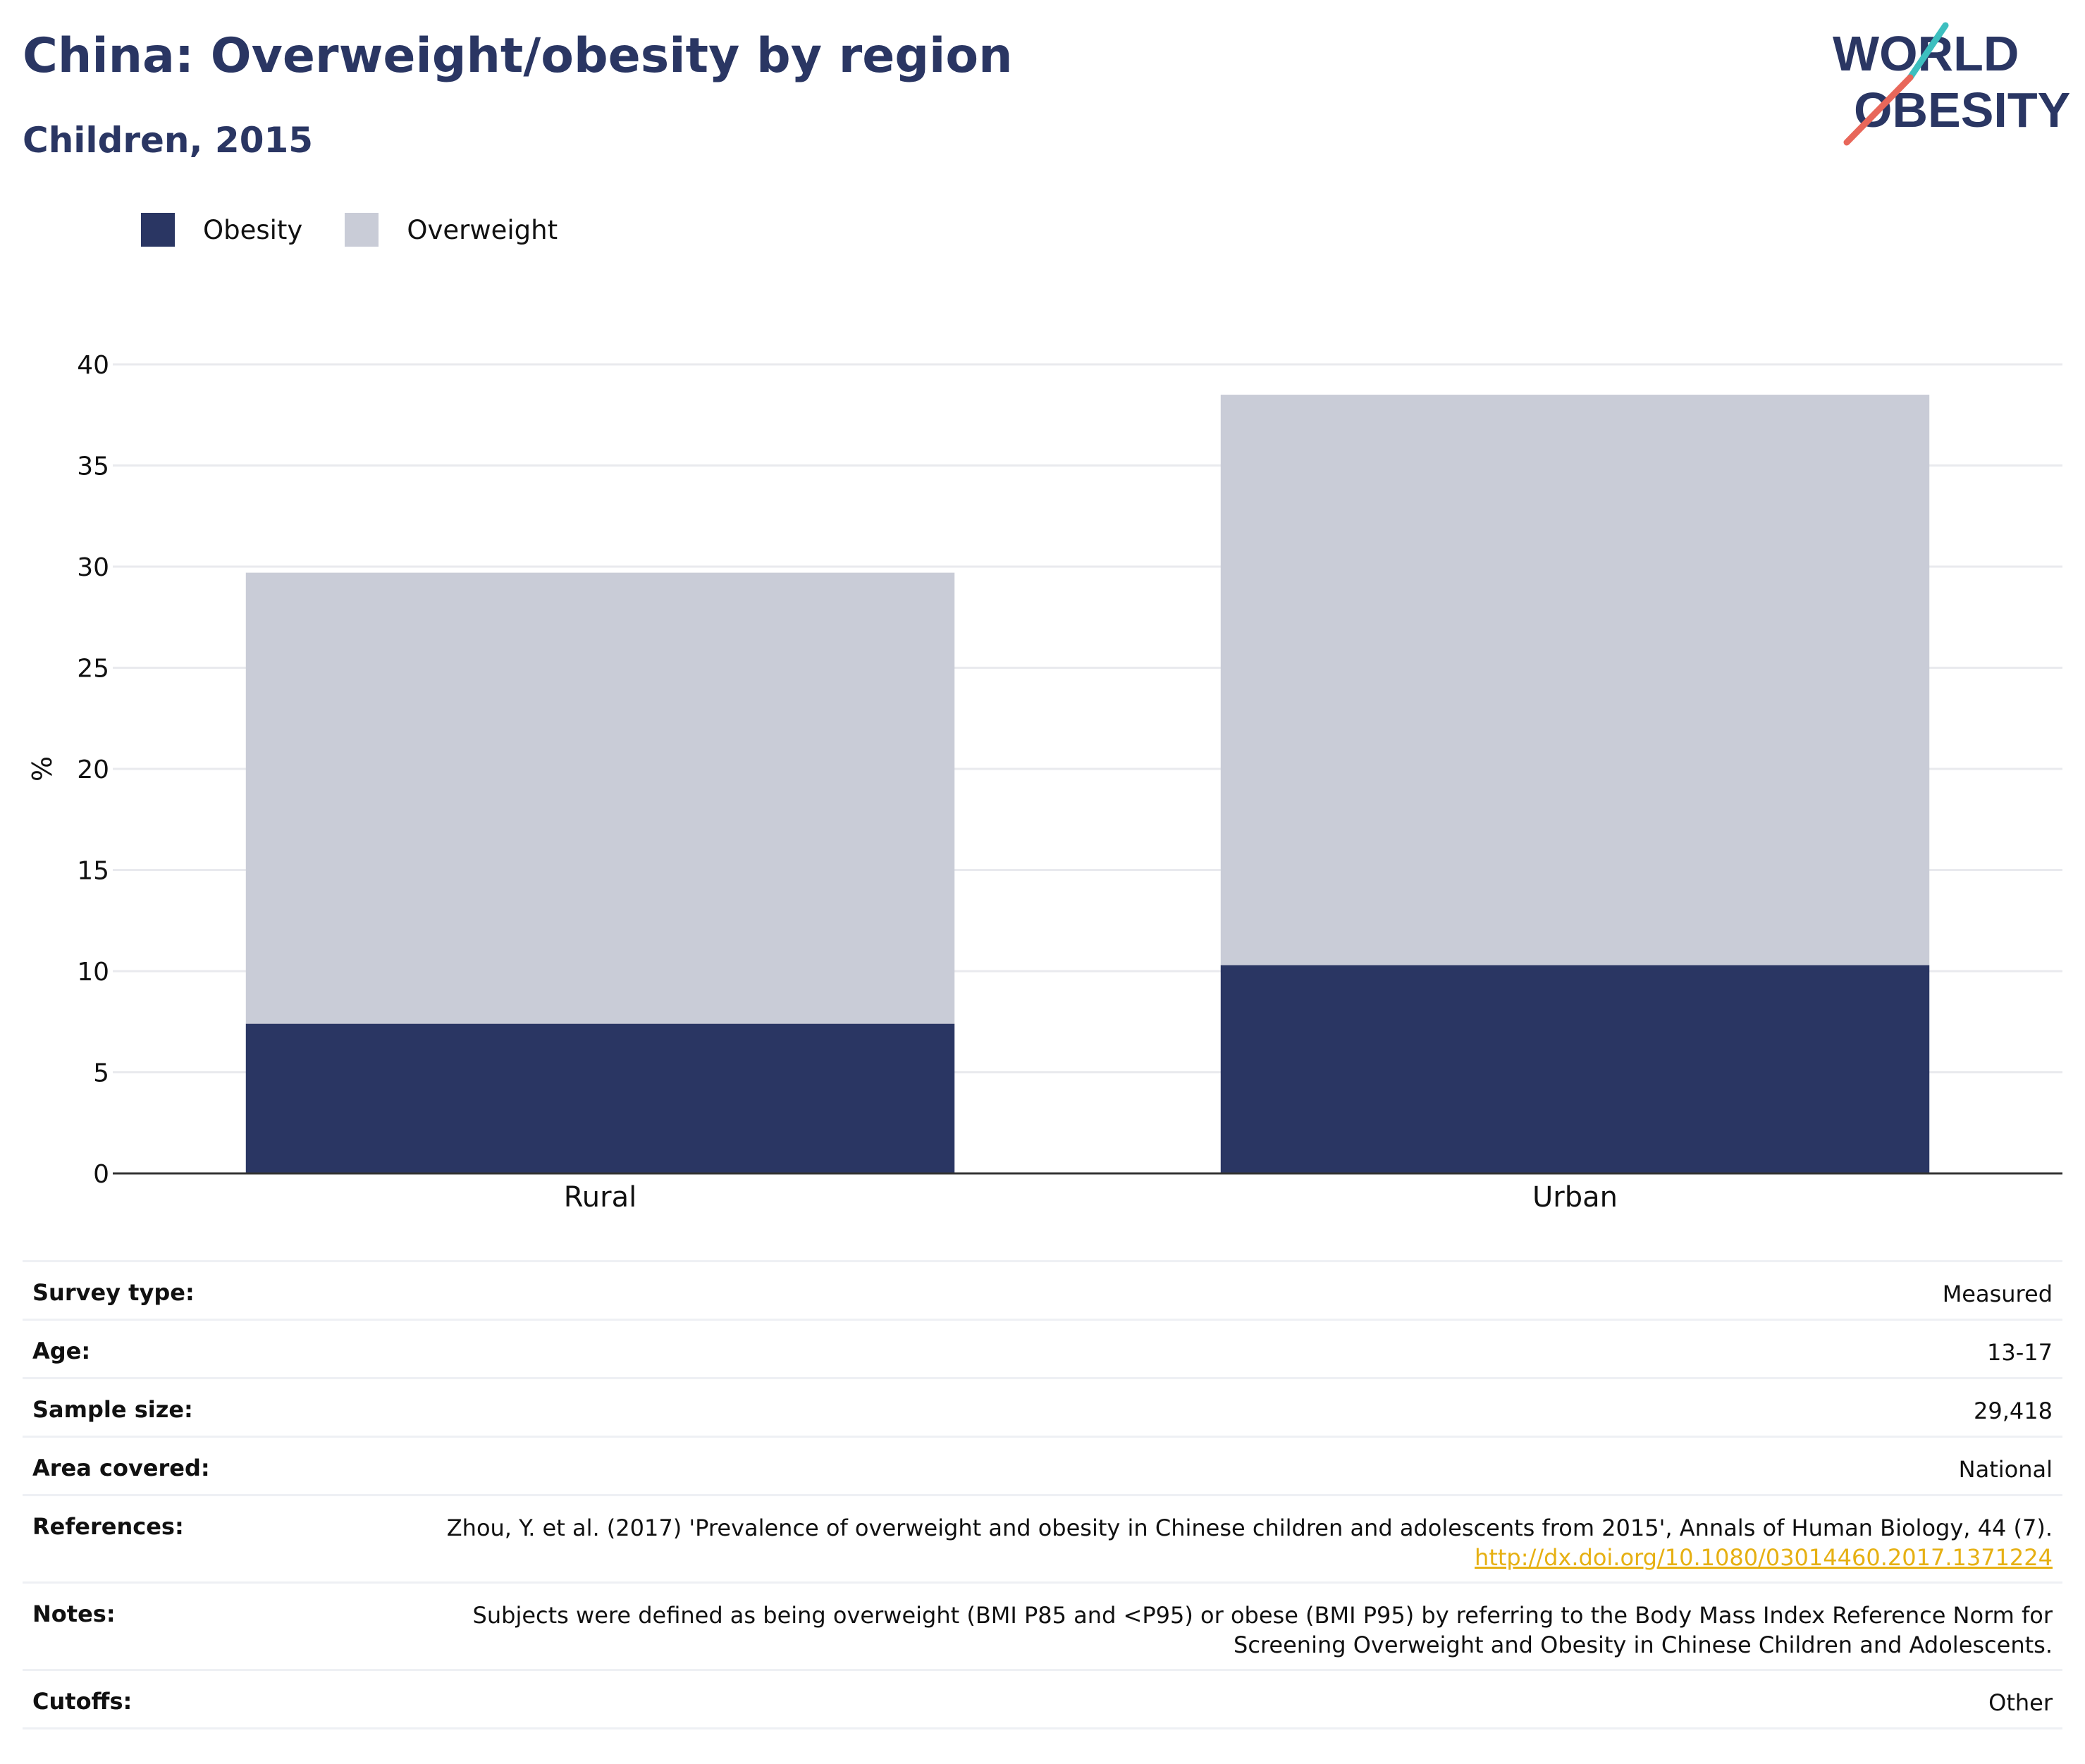 This screenshot has width=2085, height=1764. I want to click on y-tick-label: 30, so click(93, 567).